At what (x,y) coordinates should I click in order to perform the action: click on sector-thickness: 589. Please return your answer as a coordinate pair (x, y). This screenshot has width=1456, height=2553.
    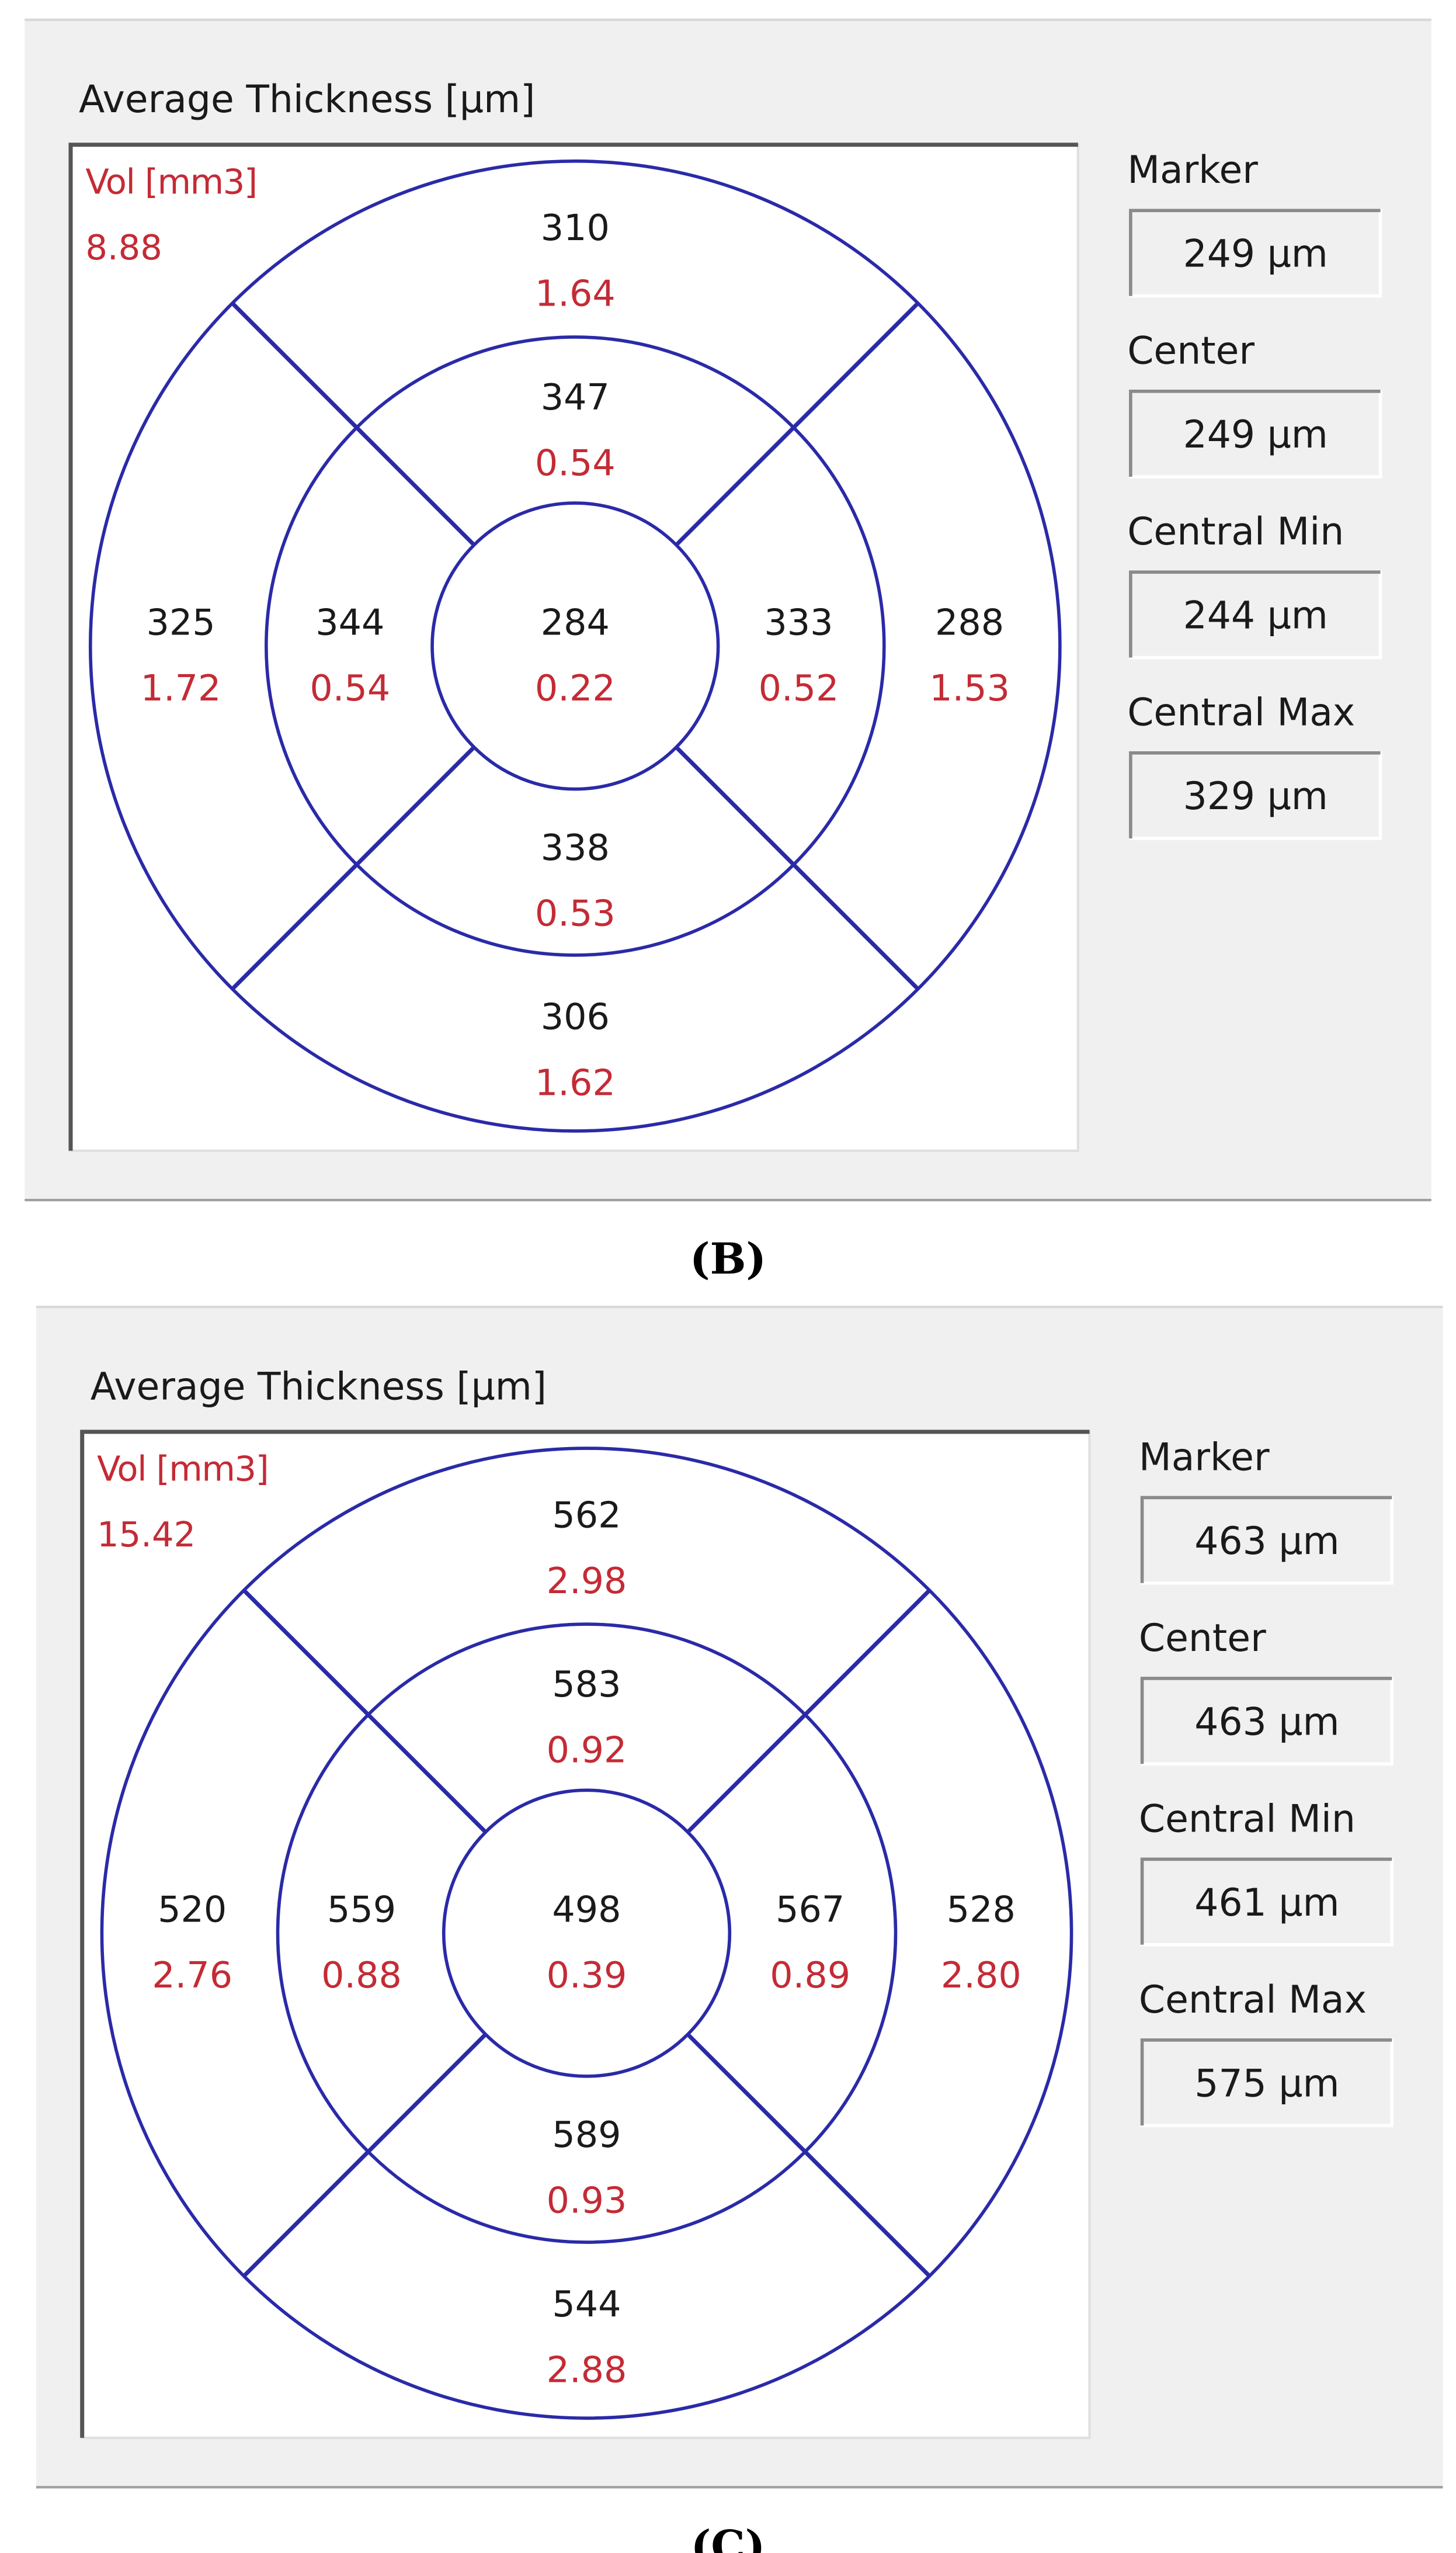
    Looking at the image, I should click on (586, 2135).